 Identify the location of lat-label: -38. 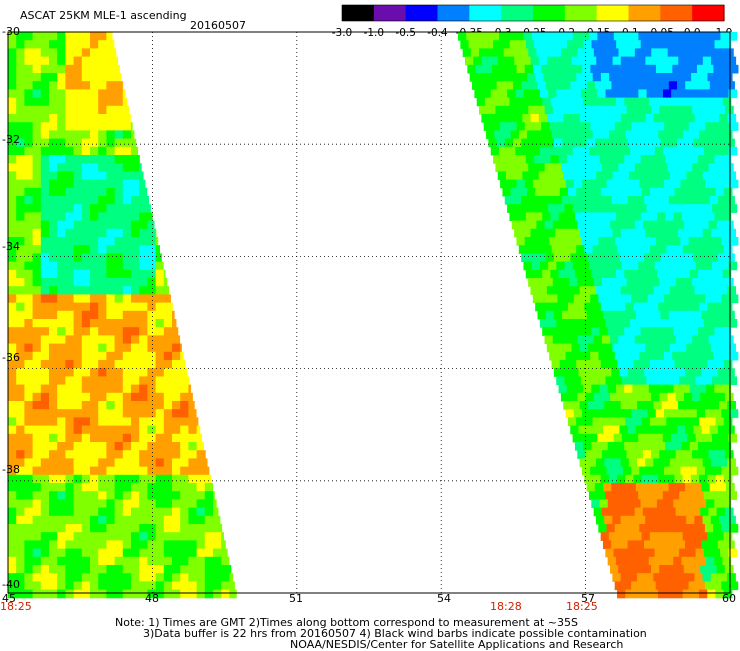
(11, 469).